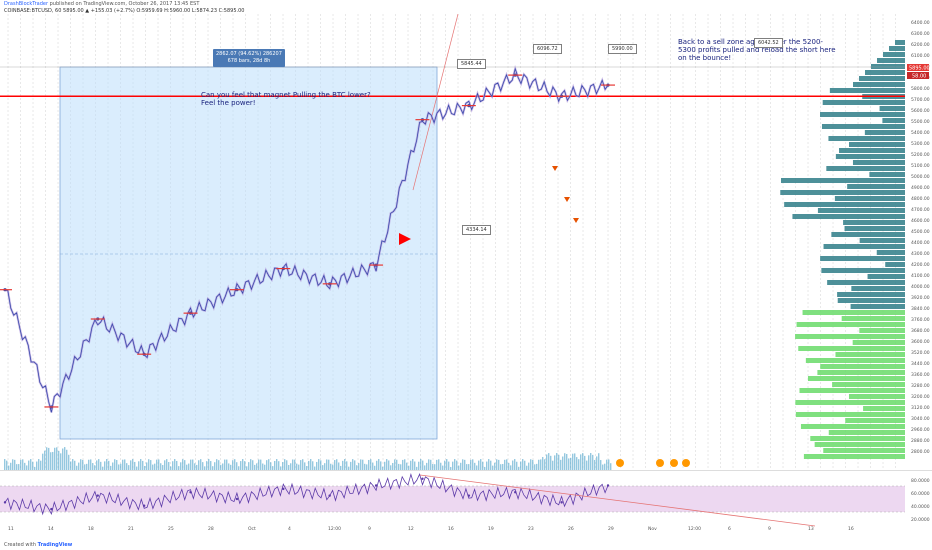 This screenshot has height=550, width=932. I want to click on price-tick-label: 2880.00, so click(920, 441).